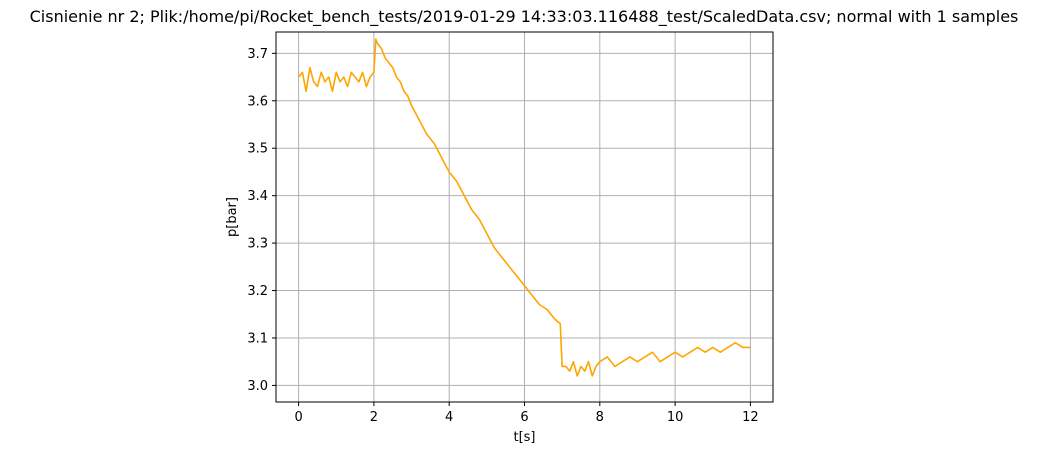 The width and height of the screenshot is (1049, 455). Describe the element at coordinates (261, 220) in the screenshot. I see `y-axis-ticks: 3.0 3.1 3.2 3.3 3.4 3.5 3.6 3.7` at that location.